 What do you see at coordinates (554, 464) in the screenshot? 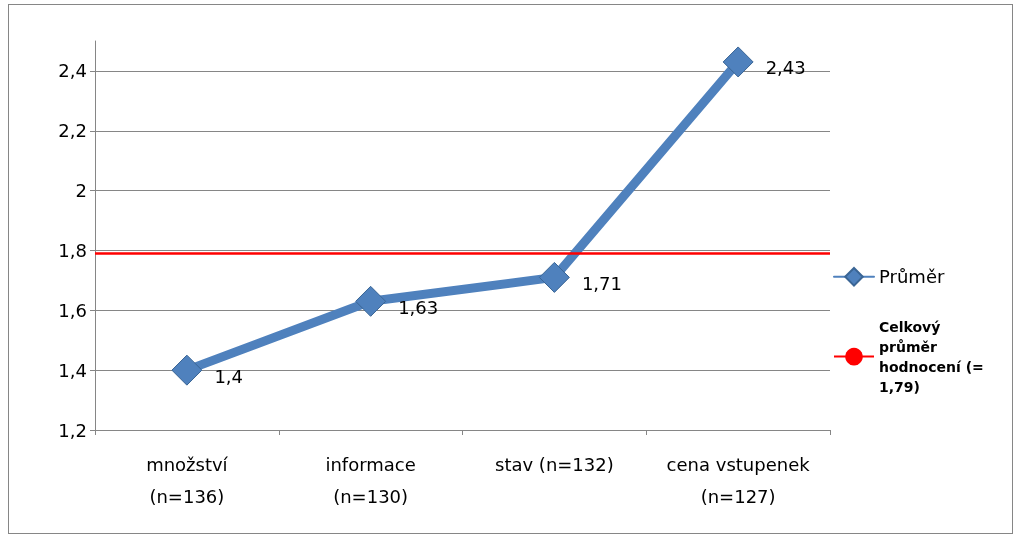
I see `x-tick-label: stav (n=132)` at bounding box center [554, 464].